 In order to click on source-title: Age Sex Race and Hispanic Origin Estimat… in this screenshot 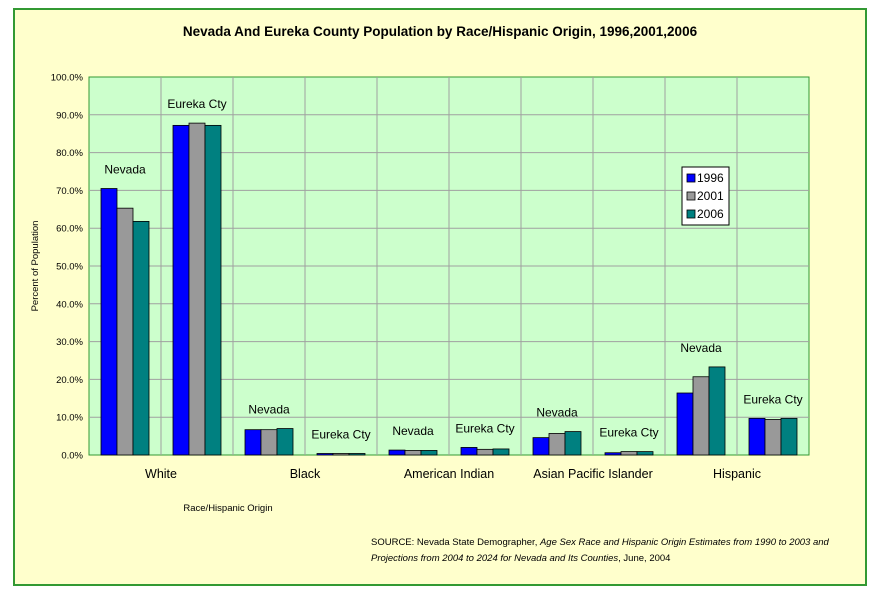, I will do `click(600, 550)`.